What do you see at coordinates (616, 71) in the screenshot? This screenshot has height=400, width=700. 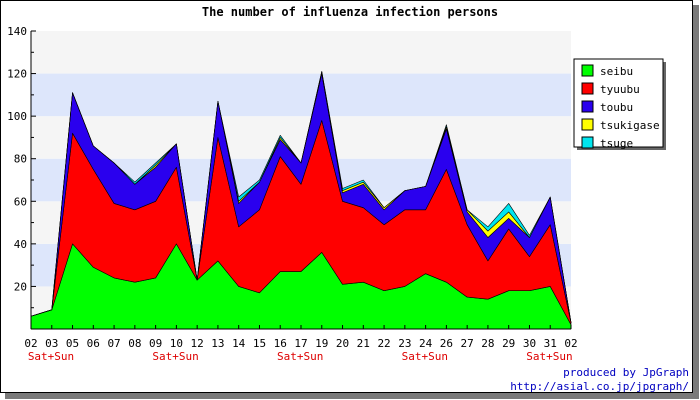 I see `legend-label-seibu: seibu` at bounding box center [616, 71].